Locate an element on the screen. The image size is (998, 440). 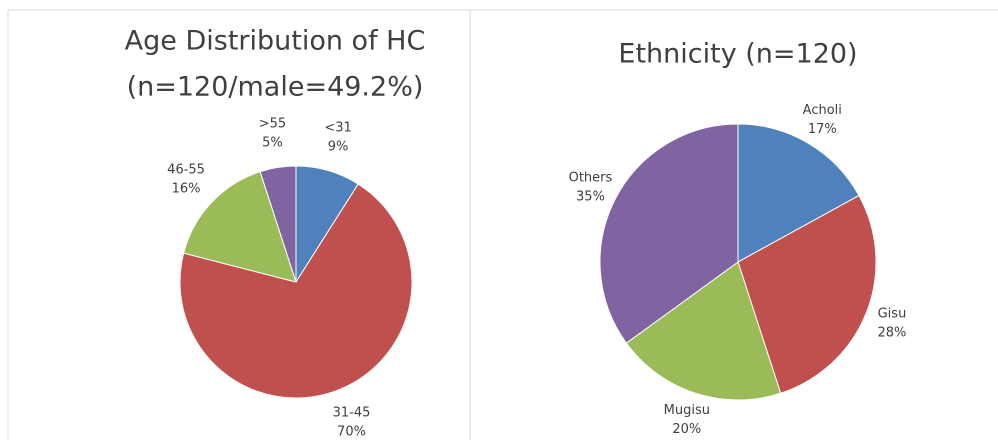
slice-category-label: 31-45 is located at coordinates (352, 413).